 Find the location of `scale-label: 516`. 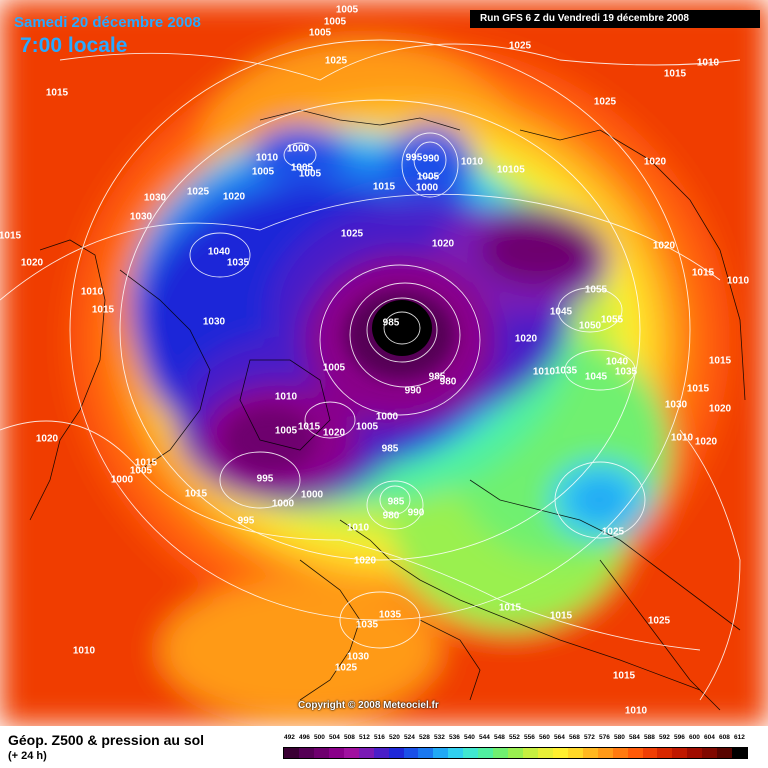

scale-label: 516 is located at coordinates (379, 737).